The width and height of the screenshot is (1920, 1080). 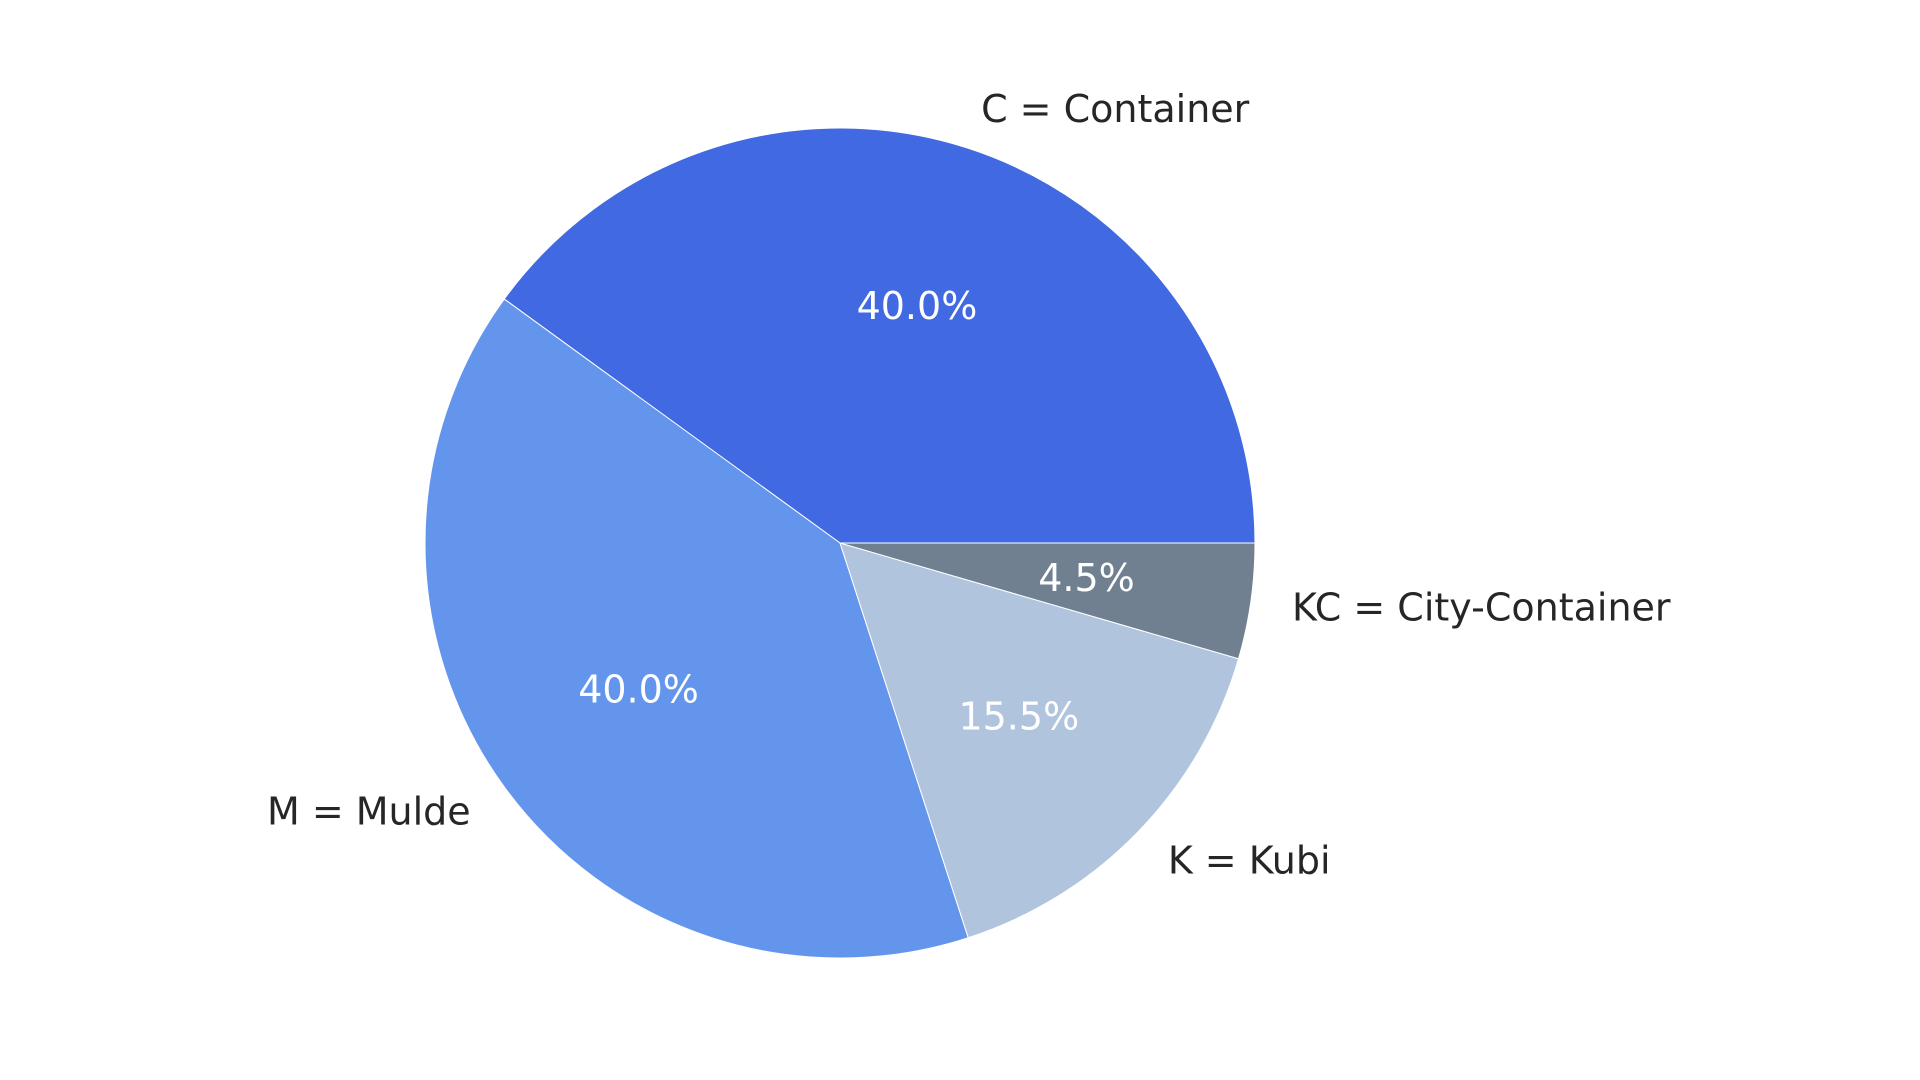 What do you see at coordinates (1018, 716) in the screenshot?
I see `slice-percent-label: 15.5%` at bounding box center [1018, 716].